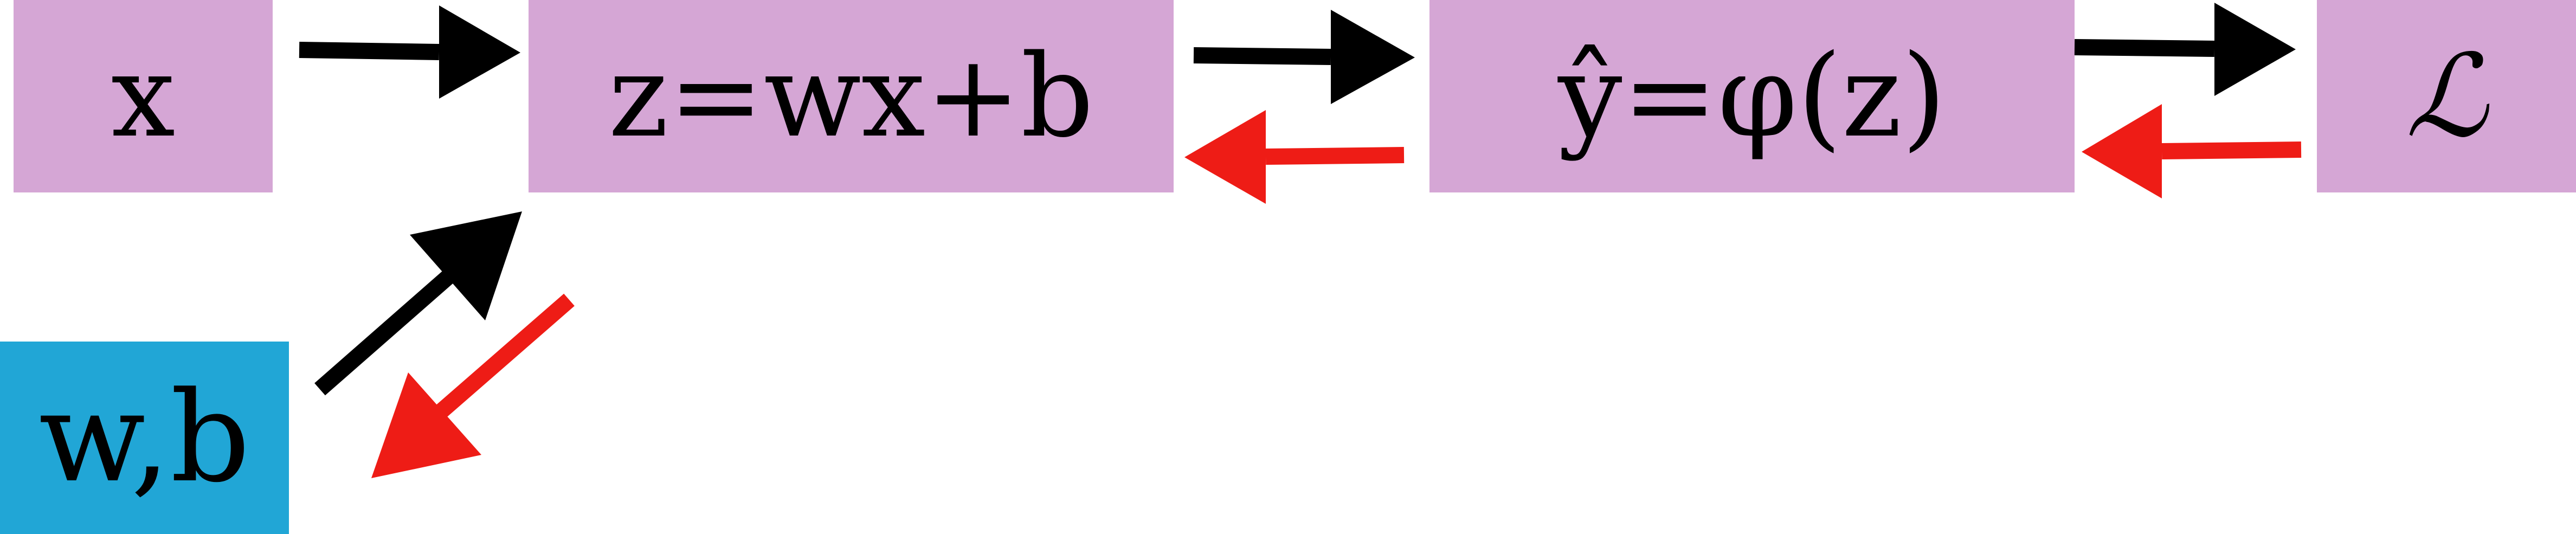  What do you see at coordinates (409, 52) in the screenshot?
I see `forward-arrow-x-to-z` at bounding box center [409, 52].